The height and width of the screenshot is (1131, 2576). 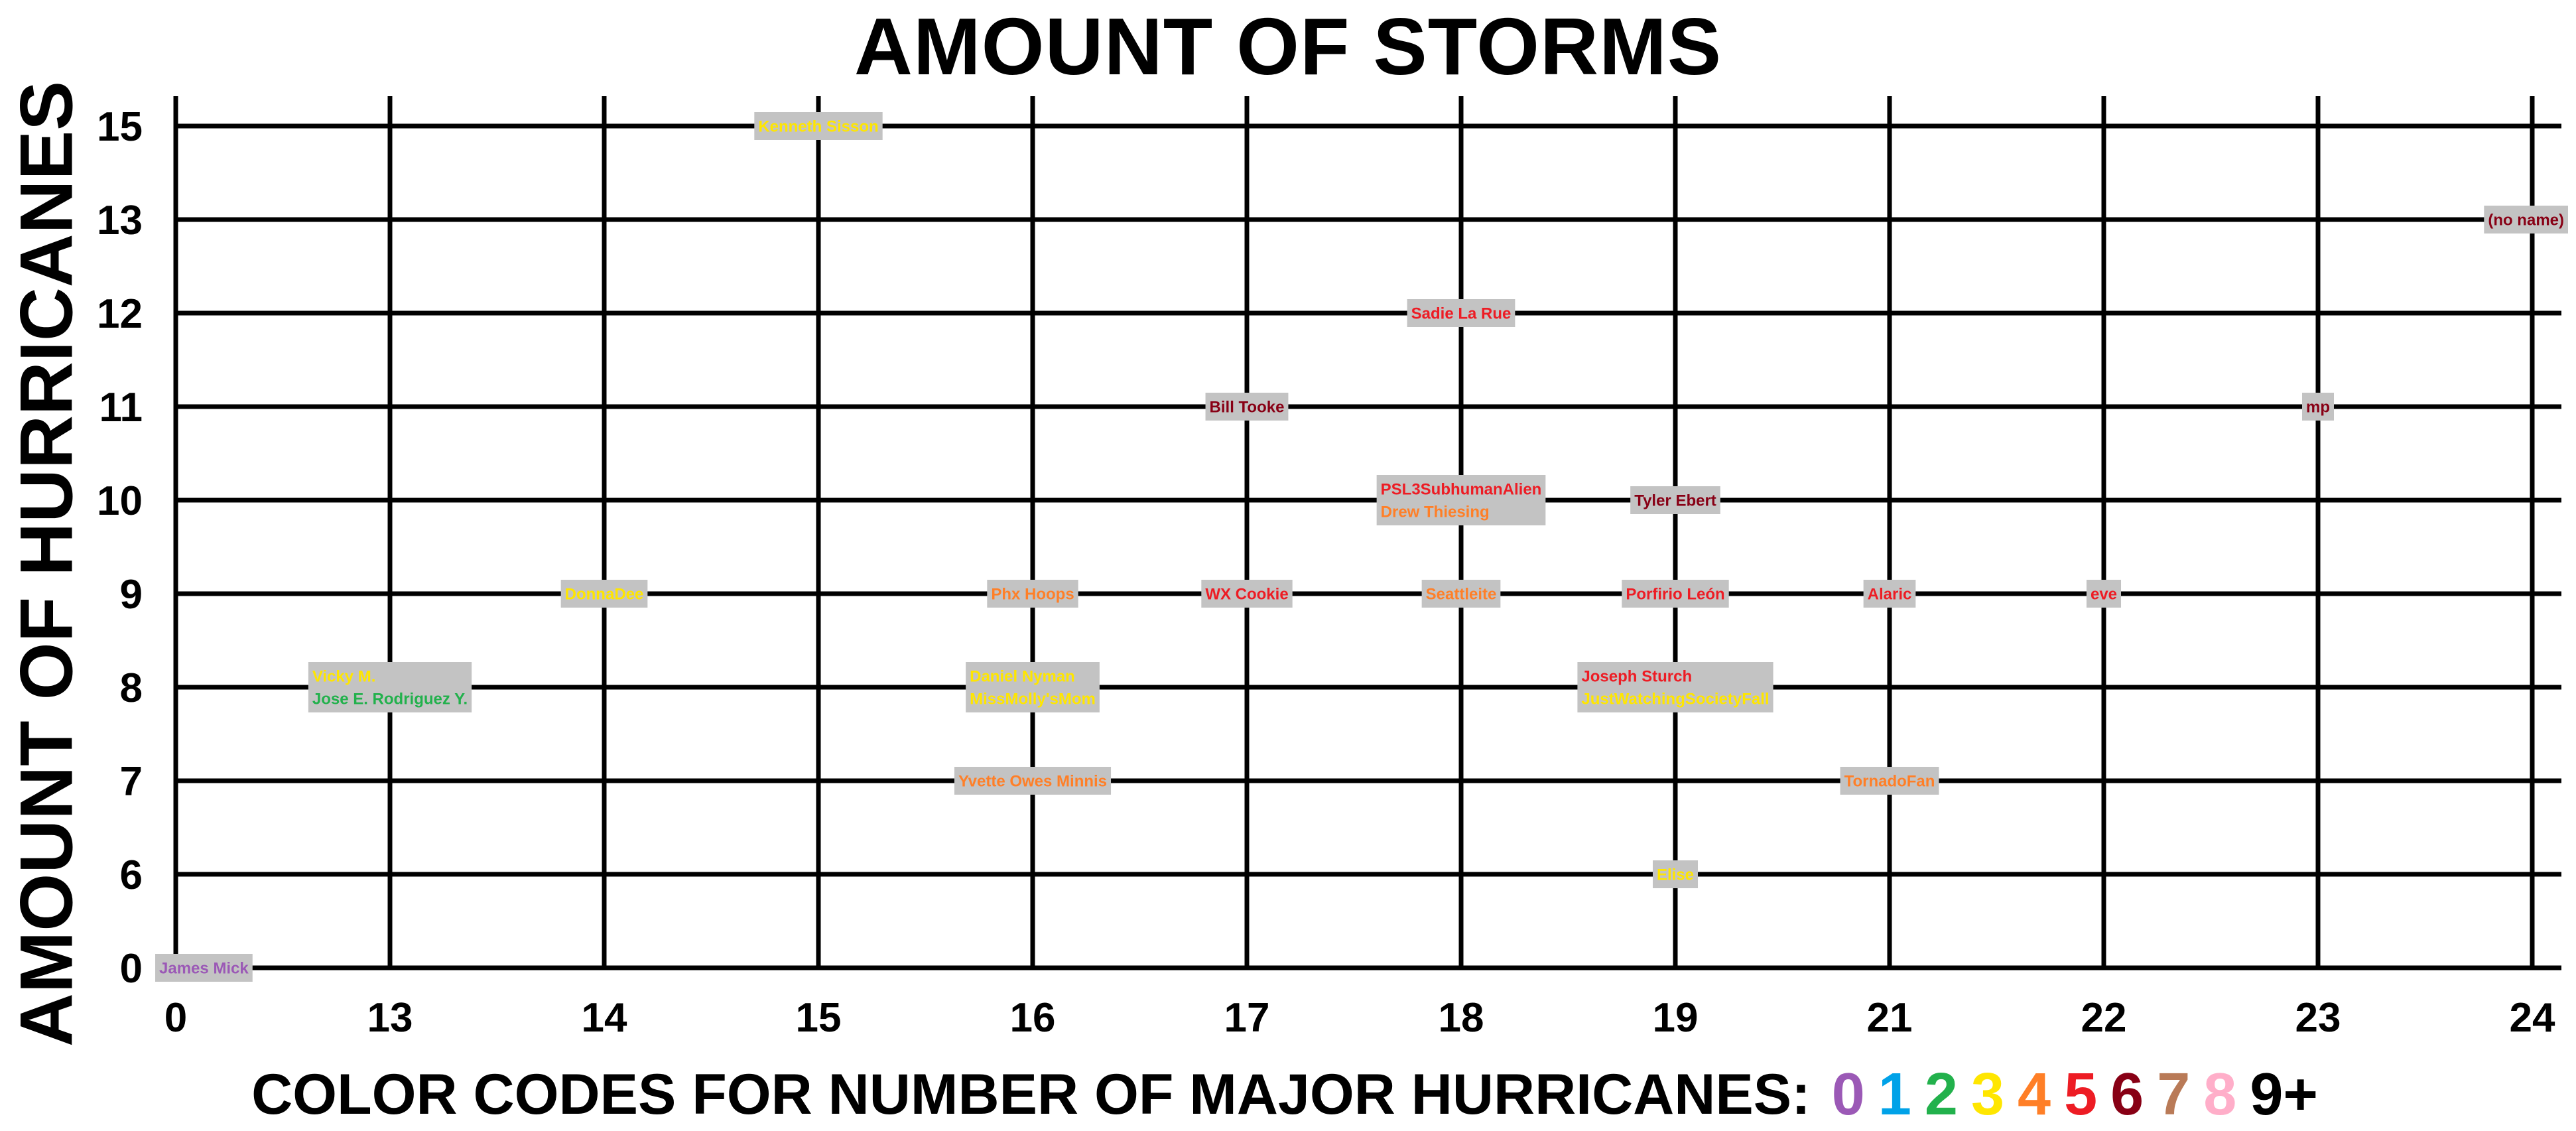 I want to click on y-tick-label: 9, so click(x=131, y=595).